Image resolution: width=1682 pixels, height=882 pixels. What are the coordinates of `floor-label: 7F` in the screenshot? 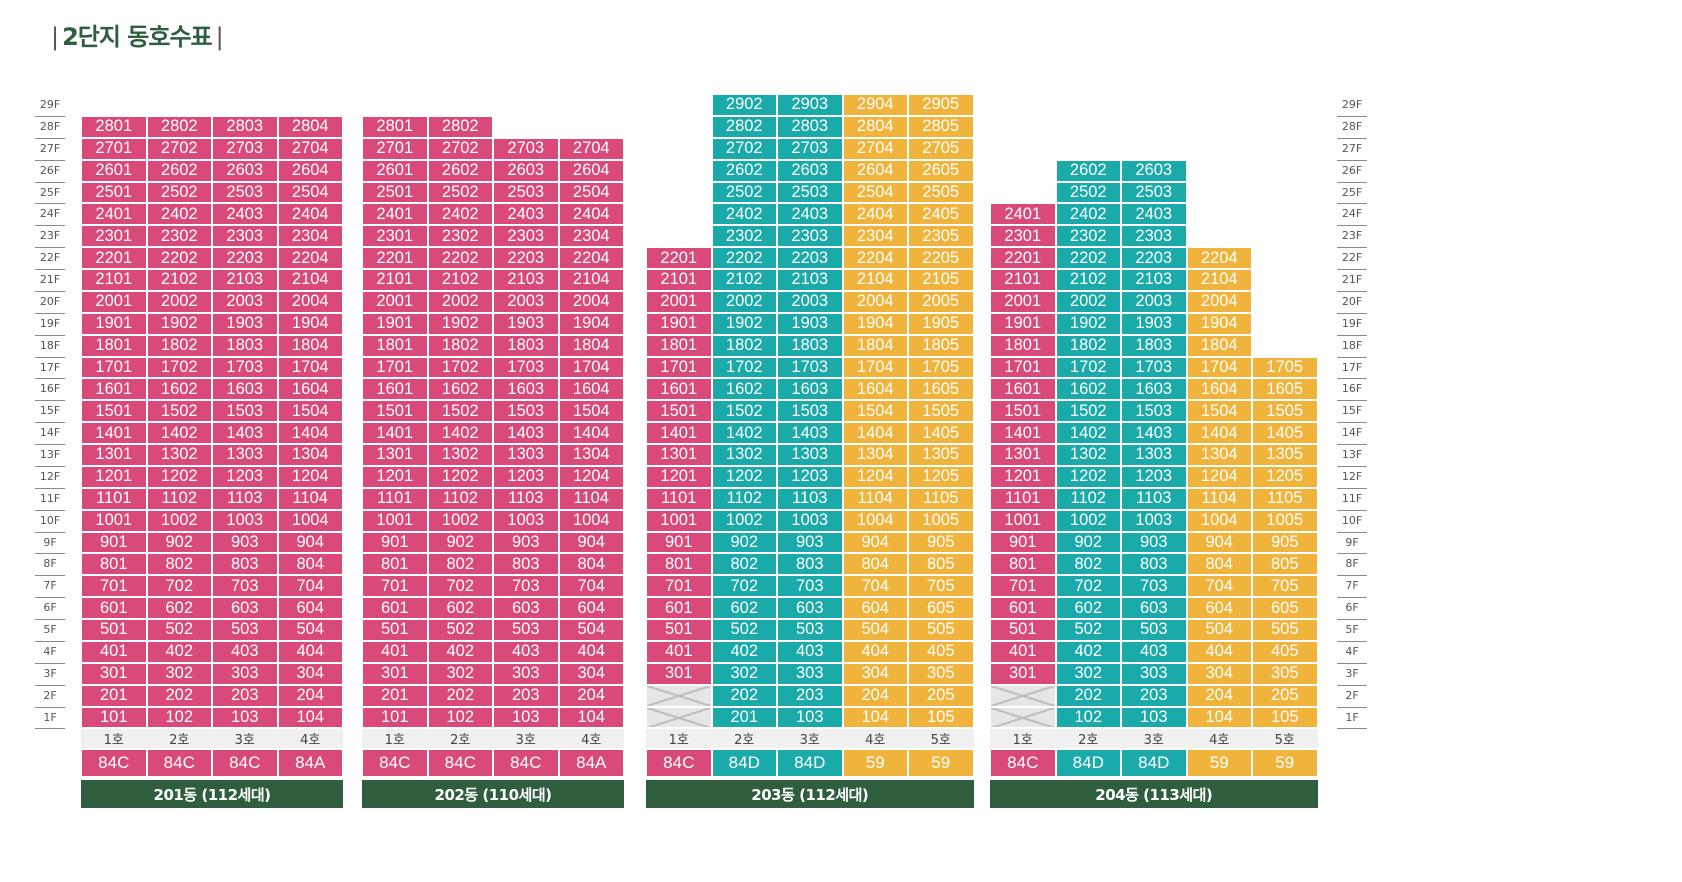 It's located at (1352, 587).